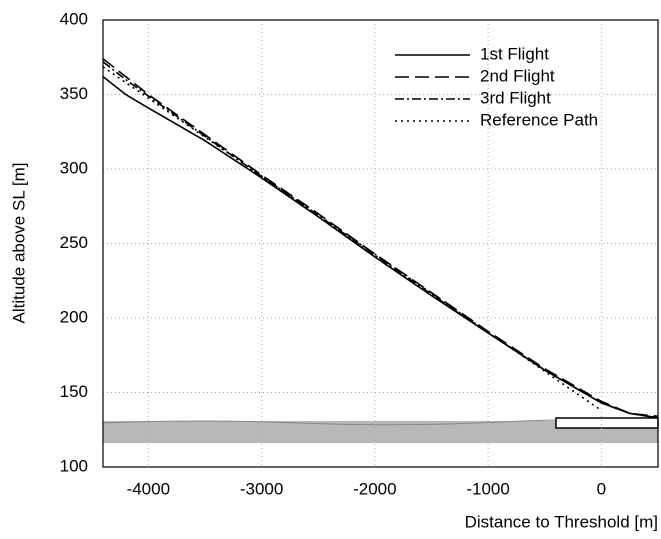 The height and width of the screenshot is (539, 661). I want to click on y-tick-label: 150, so click(74, 391).